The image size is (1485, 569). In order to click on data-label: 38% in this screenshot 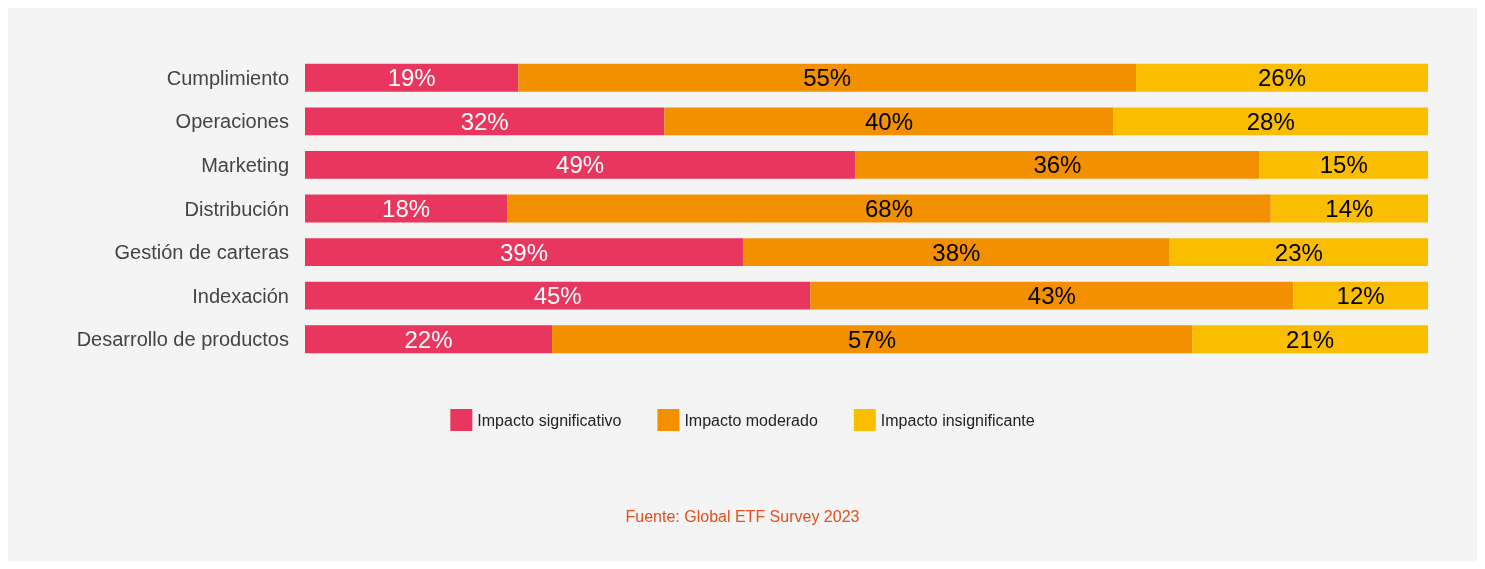, I will do `click(956, 252)`.